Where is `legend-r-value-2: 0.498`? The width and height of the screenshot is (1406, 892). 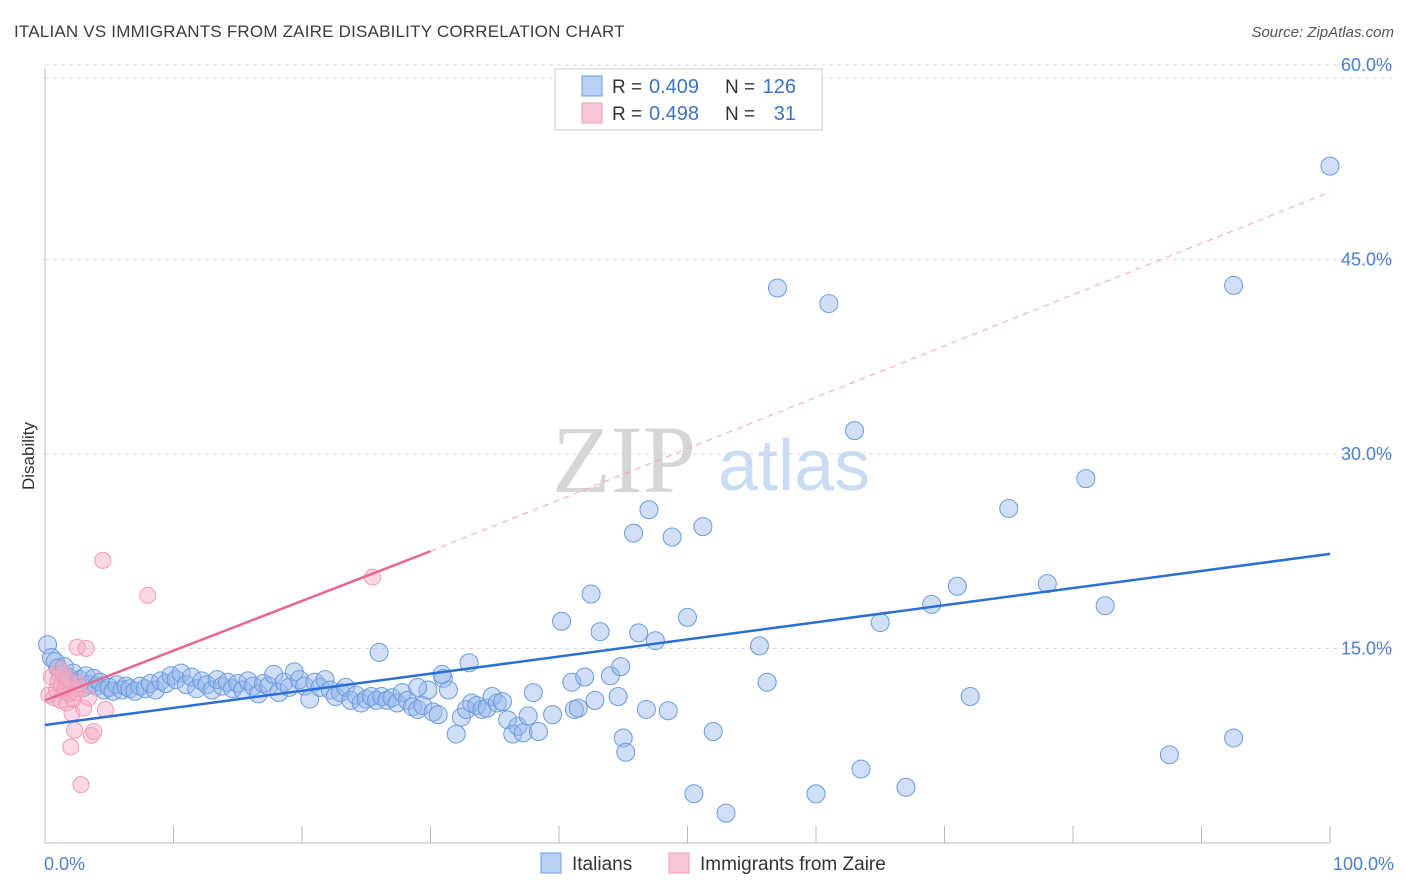 legend-r-value-2: 0.498 is located at coordinates (674, 114).